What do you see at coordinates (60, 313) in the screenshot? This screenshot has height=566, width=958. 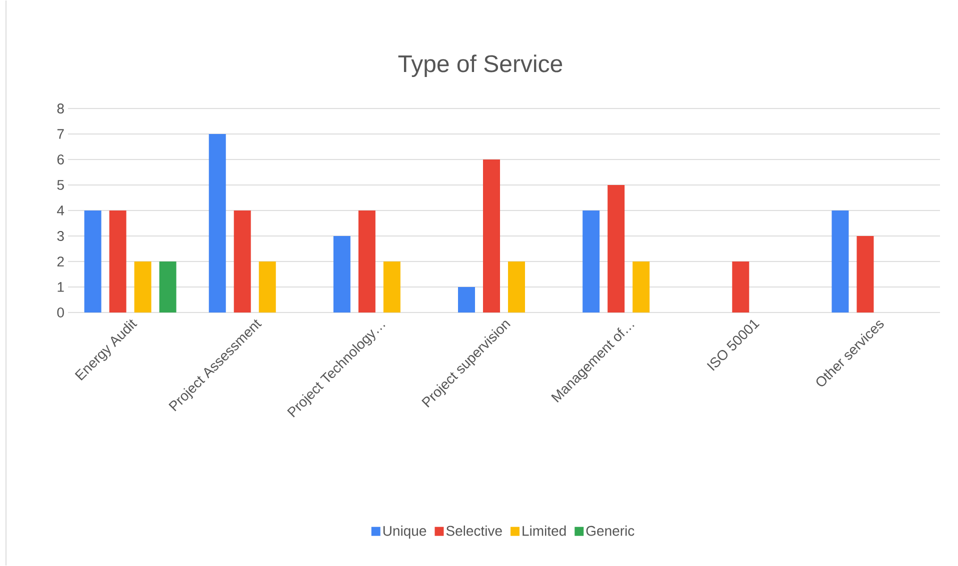 I see `y-tick-label: 0` at bounding box center [60, 313].